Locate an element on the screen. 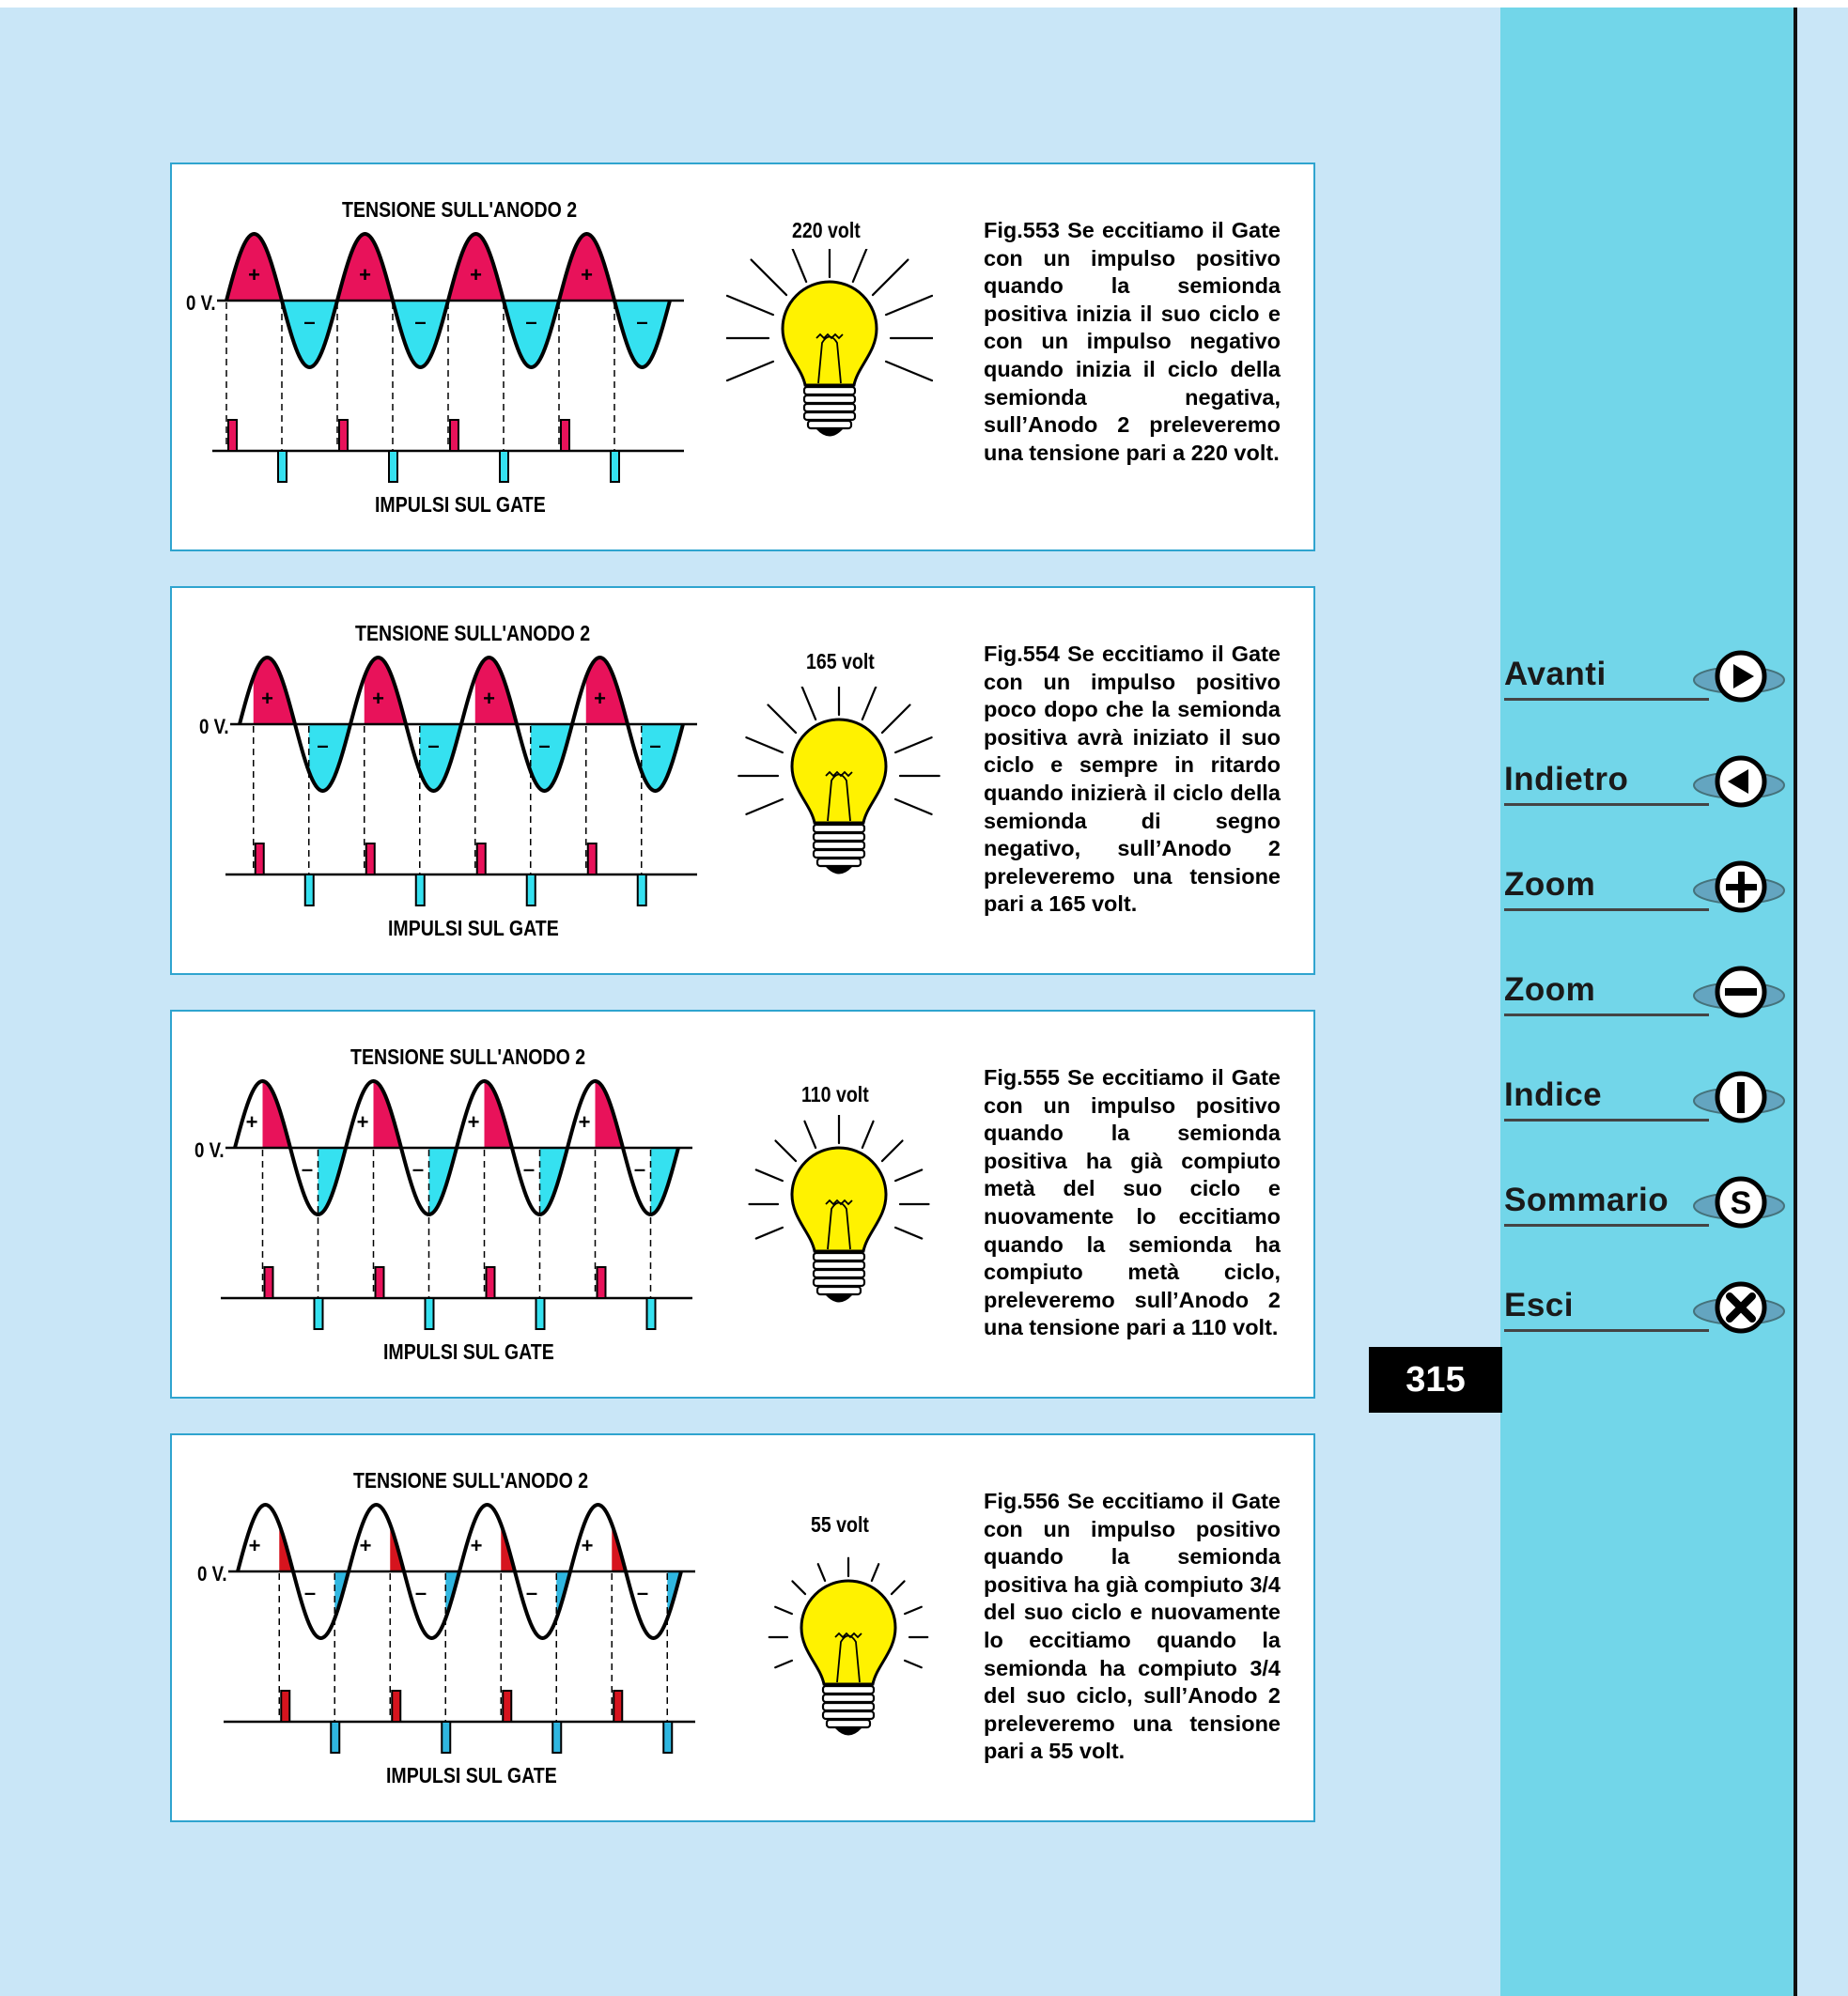 The image size is (1848, 1996). play-left-icon is located at coordinates (1739, 781).